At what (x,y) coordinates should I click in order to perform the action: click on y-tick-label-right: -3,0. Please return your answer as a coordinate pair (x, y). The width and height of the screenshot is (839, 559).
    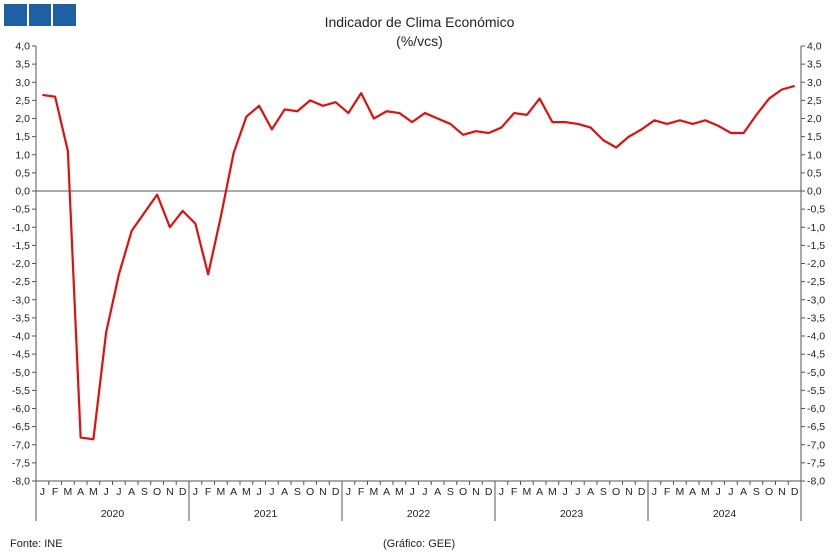
    Looking at the image, I should click on (816, 300).